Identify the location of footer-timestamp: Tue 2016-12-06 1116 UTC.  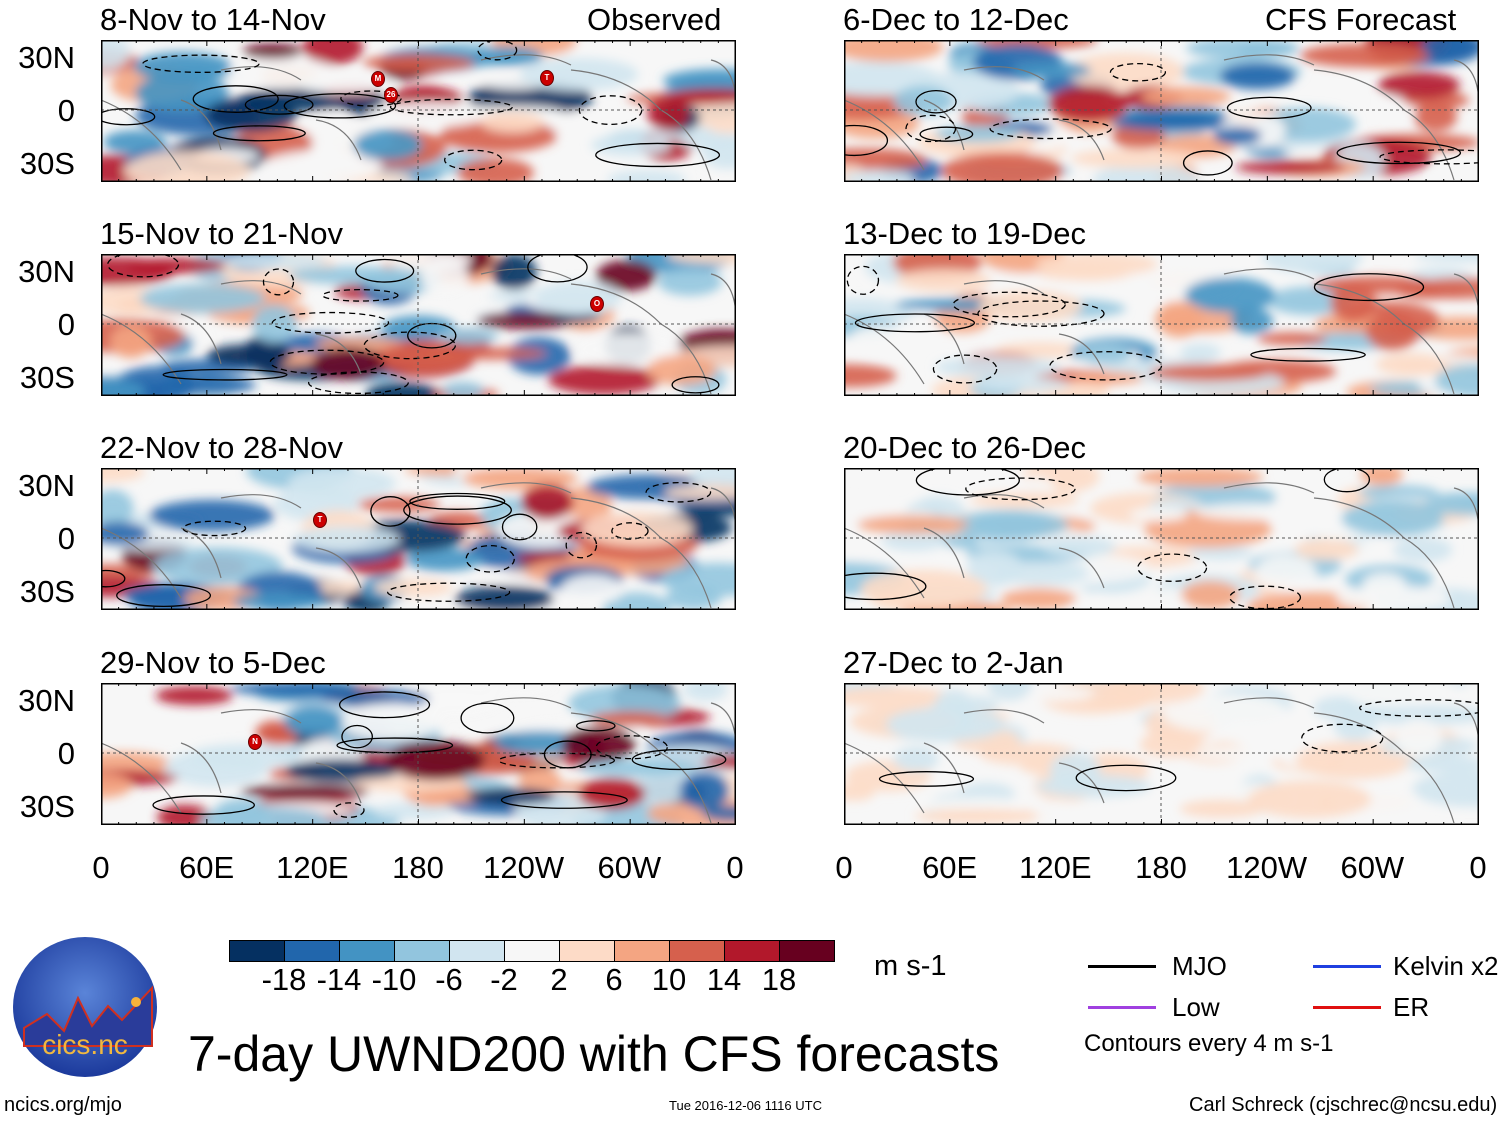
(745, 1105).